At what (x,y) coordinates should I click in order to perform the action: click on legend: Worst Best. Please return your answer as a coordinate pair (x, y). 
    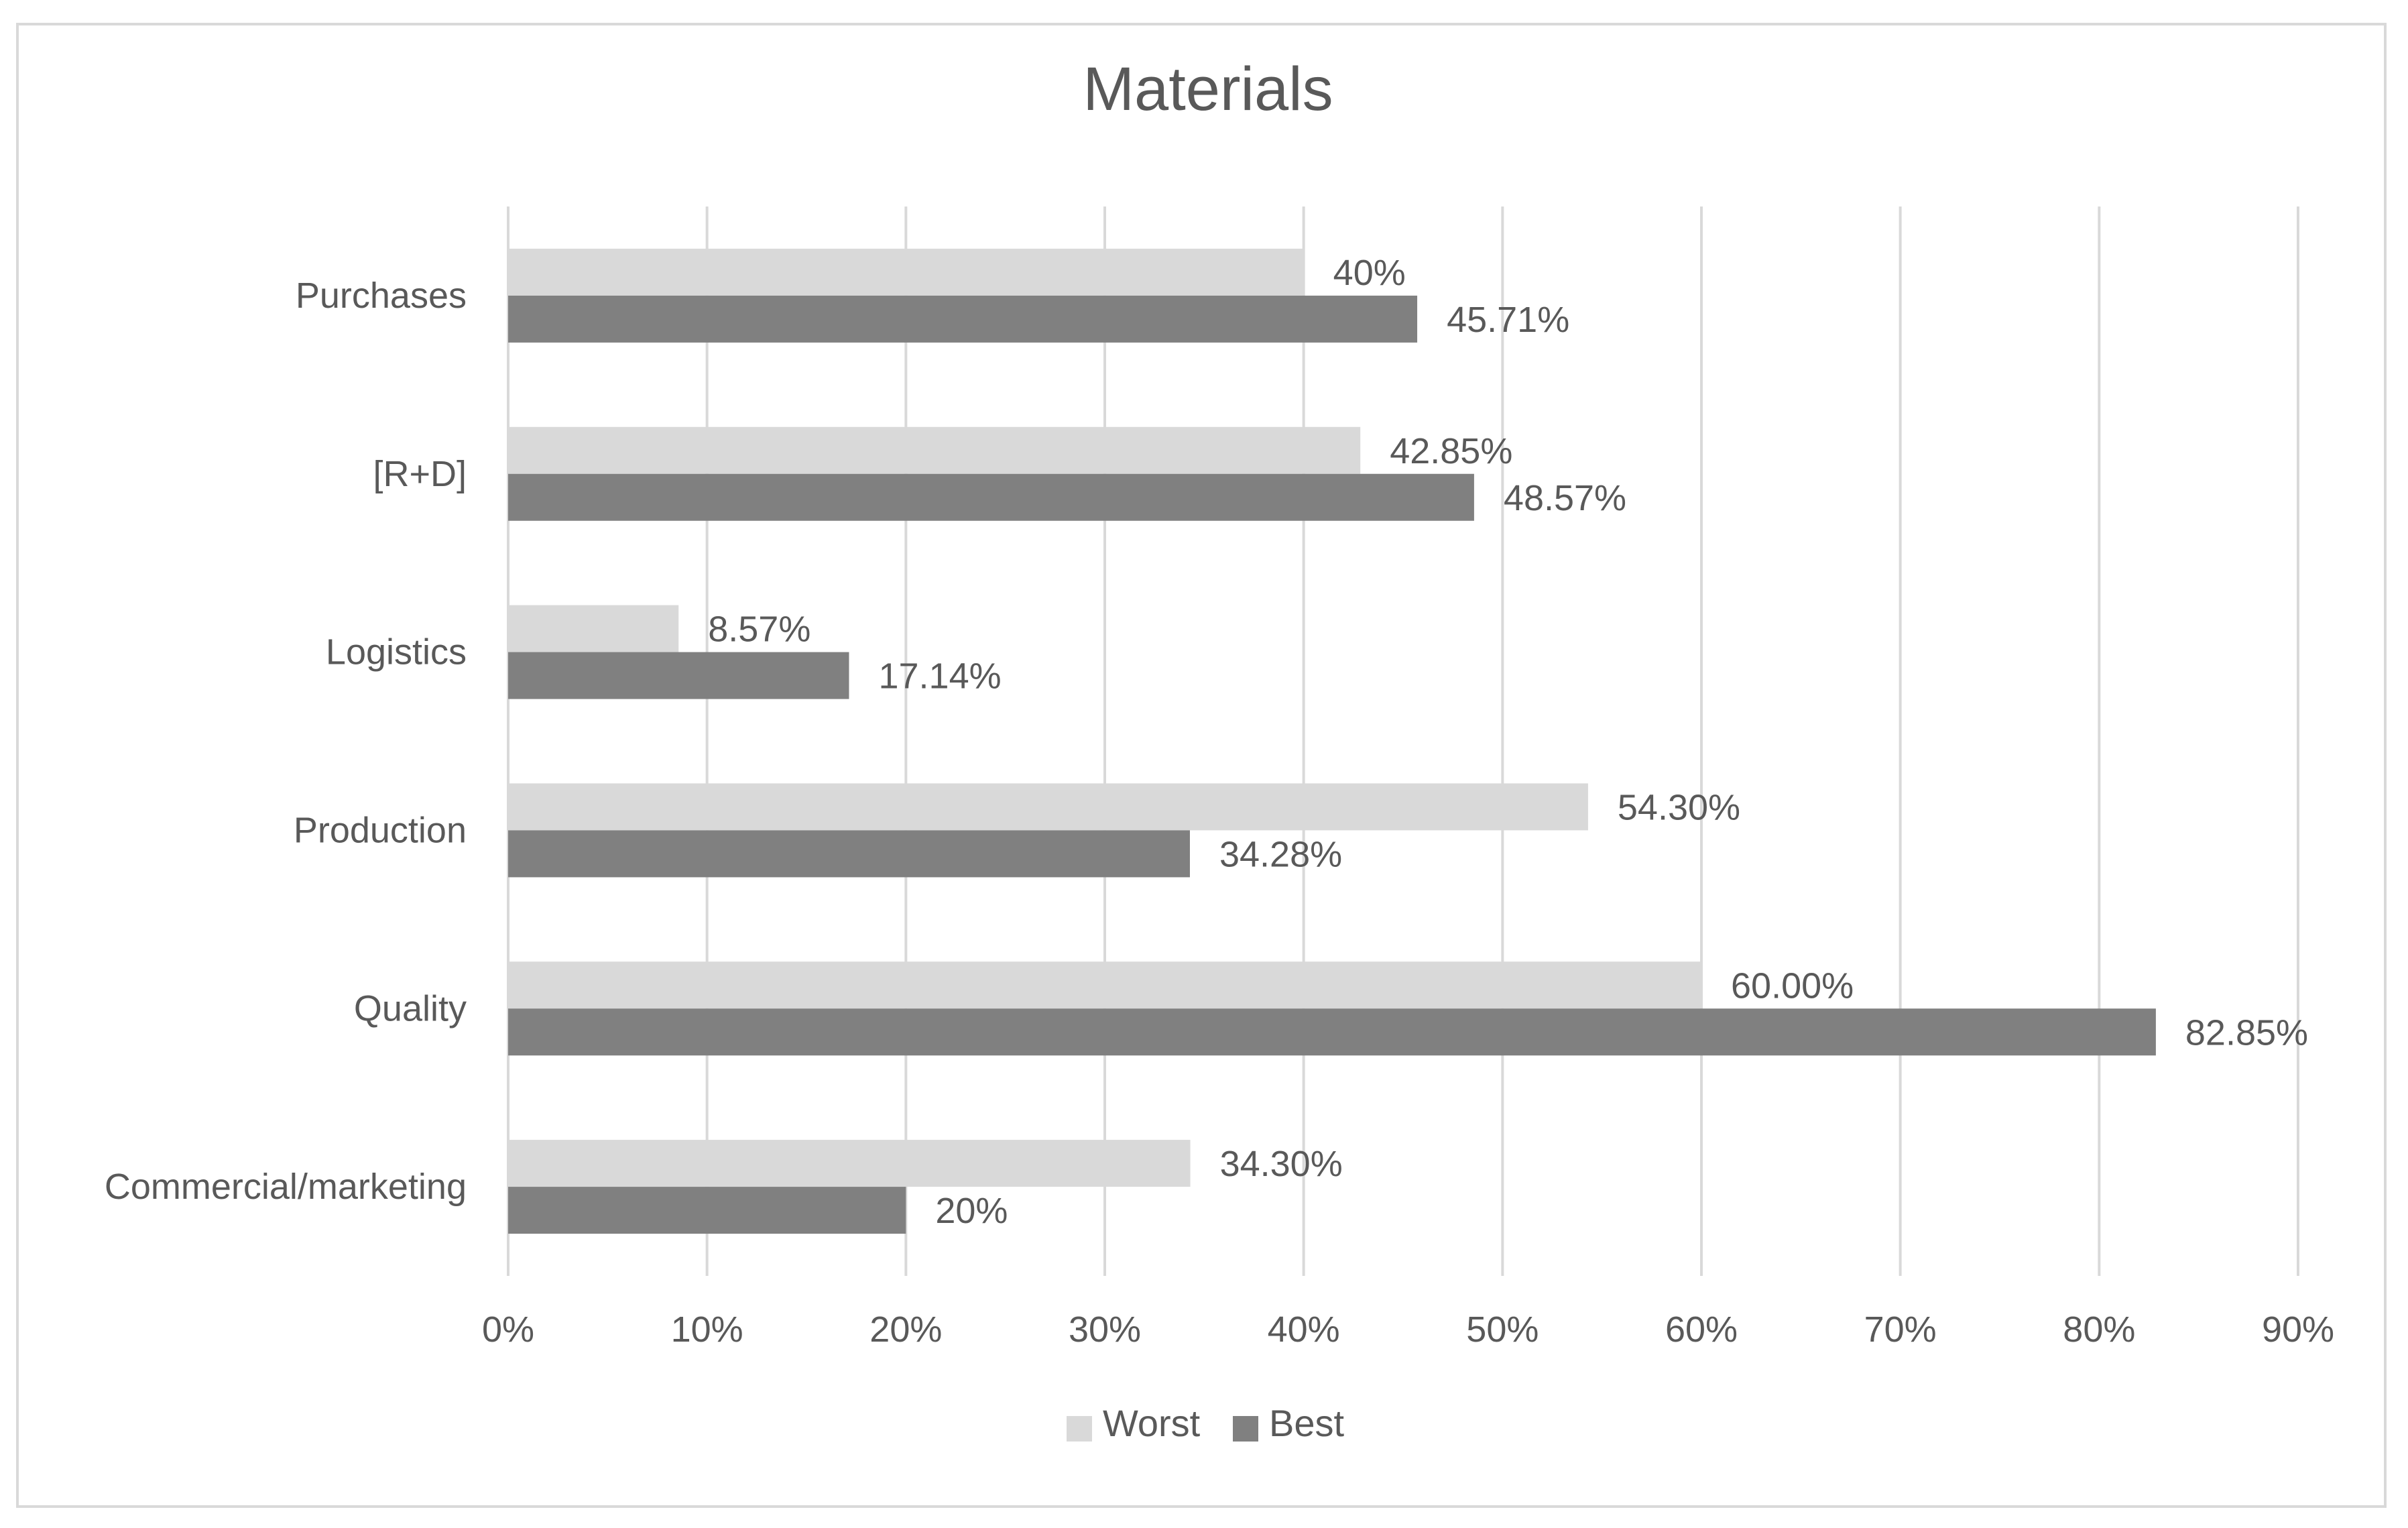
    Looking at the image, I should click on (1205, 1423).